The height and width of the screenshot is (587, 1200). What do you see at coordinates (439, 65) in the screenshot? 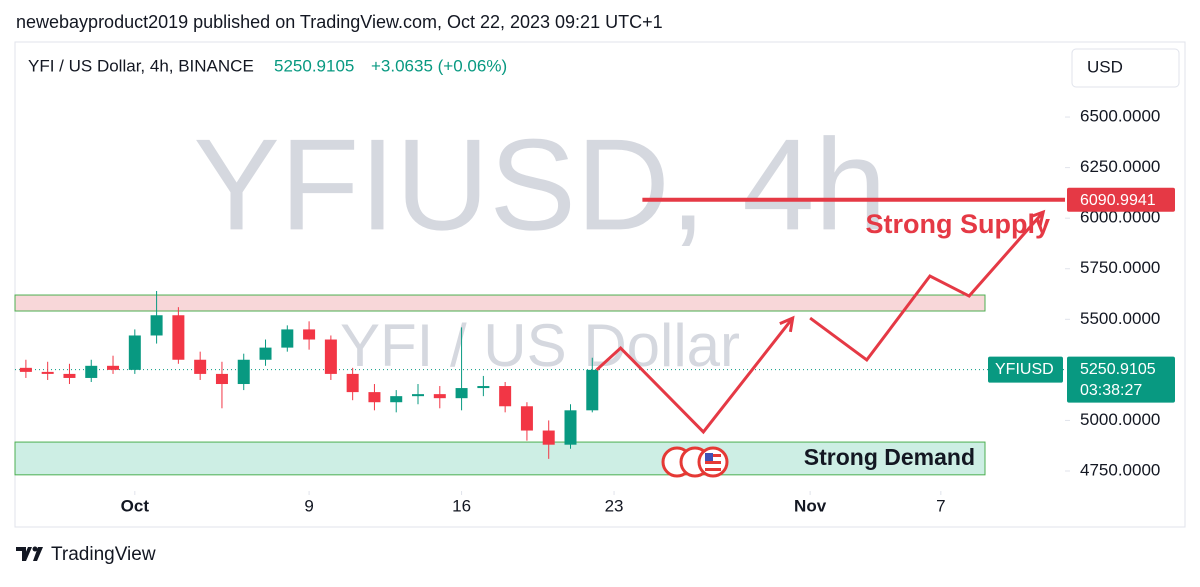
I see `legend-change: +3.0635 (+0.06%)` at bounding box center [439, 65].